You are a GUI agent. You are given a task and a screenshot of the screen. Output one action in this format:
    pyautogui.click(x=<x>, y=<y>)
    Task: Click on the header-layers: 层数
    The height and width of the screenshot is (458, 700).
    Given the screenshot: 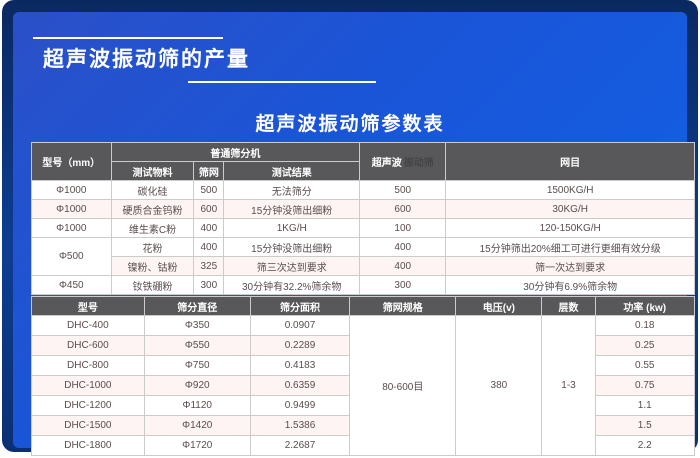 What is the action you would take?
    pyautogui.click(x=568, y=306)
    